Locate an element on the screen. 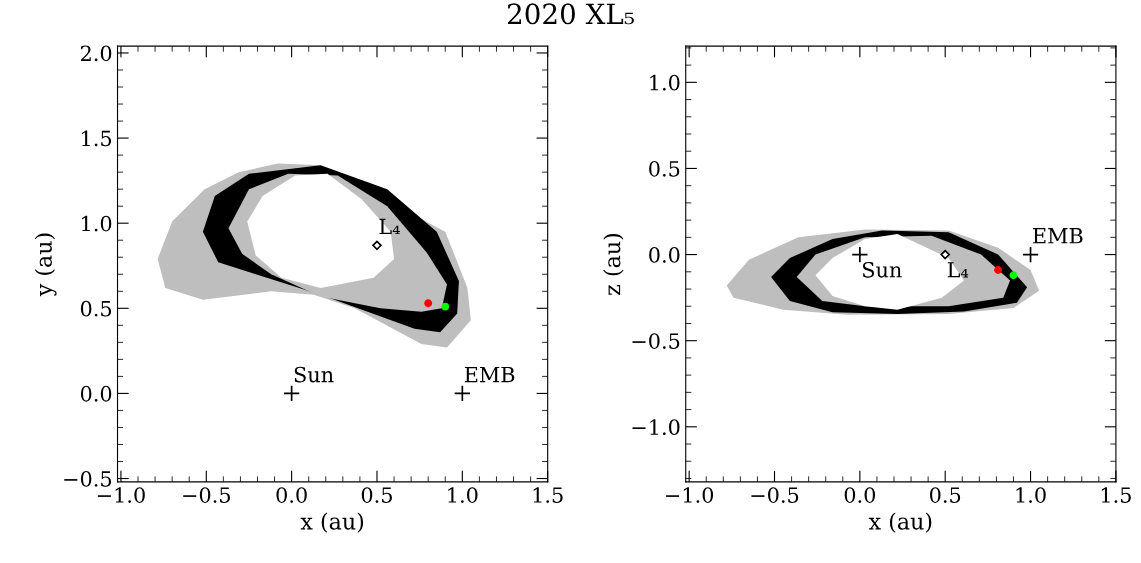 The width and height of the screenshot is (1141, 563). y-axis-title: y (au) is located at coordinates (45, 265).